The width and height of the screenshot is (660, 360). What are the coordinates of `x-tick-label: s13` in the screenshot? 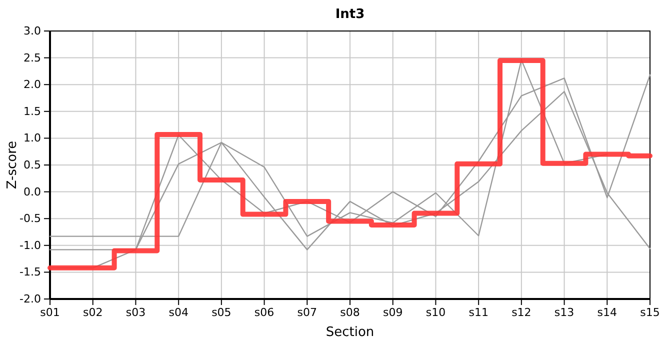 It's located at (564, 312).